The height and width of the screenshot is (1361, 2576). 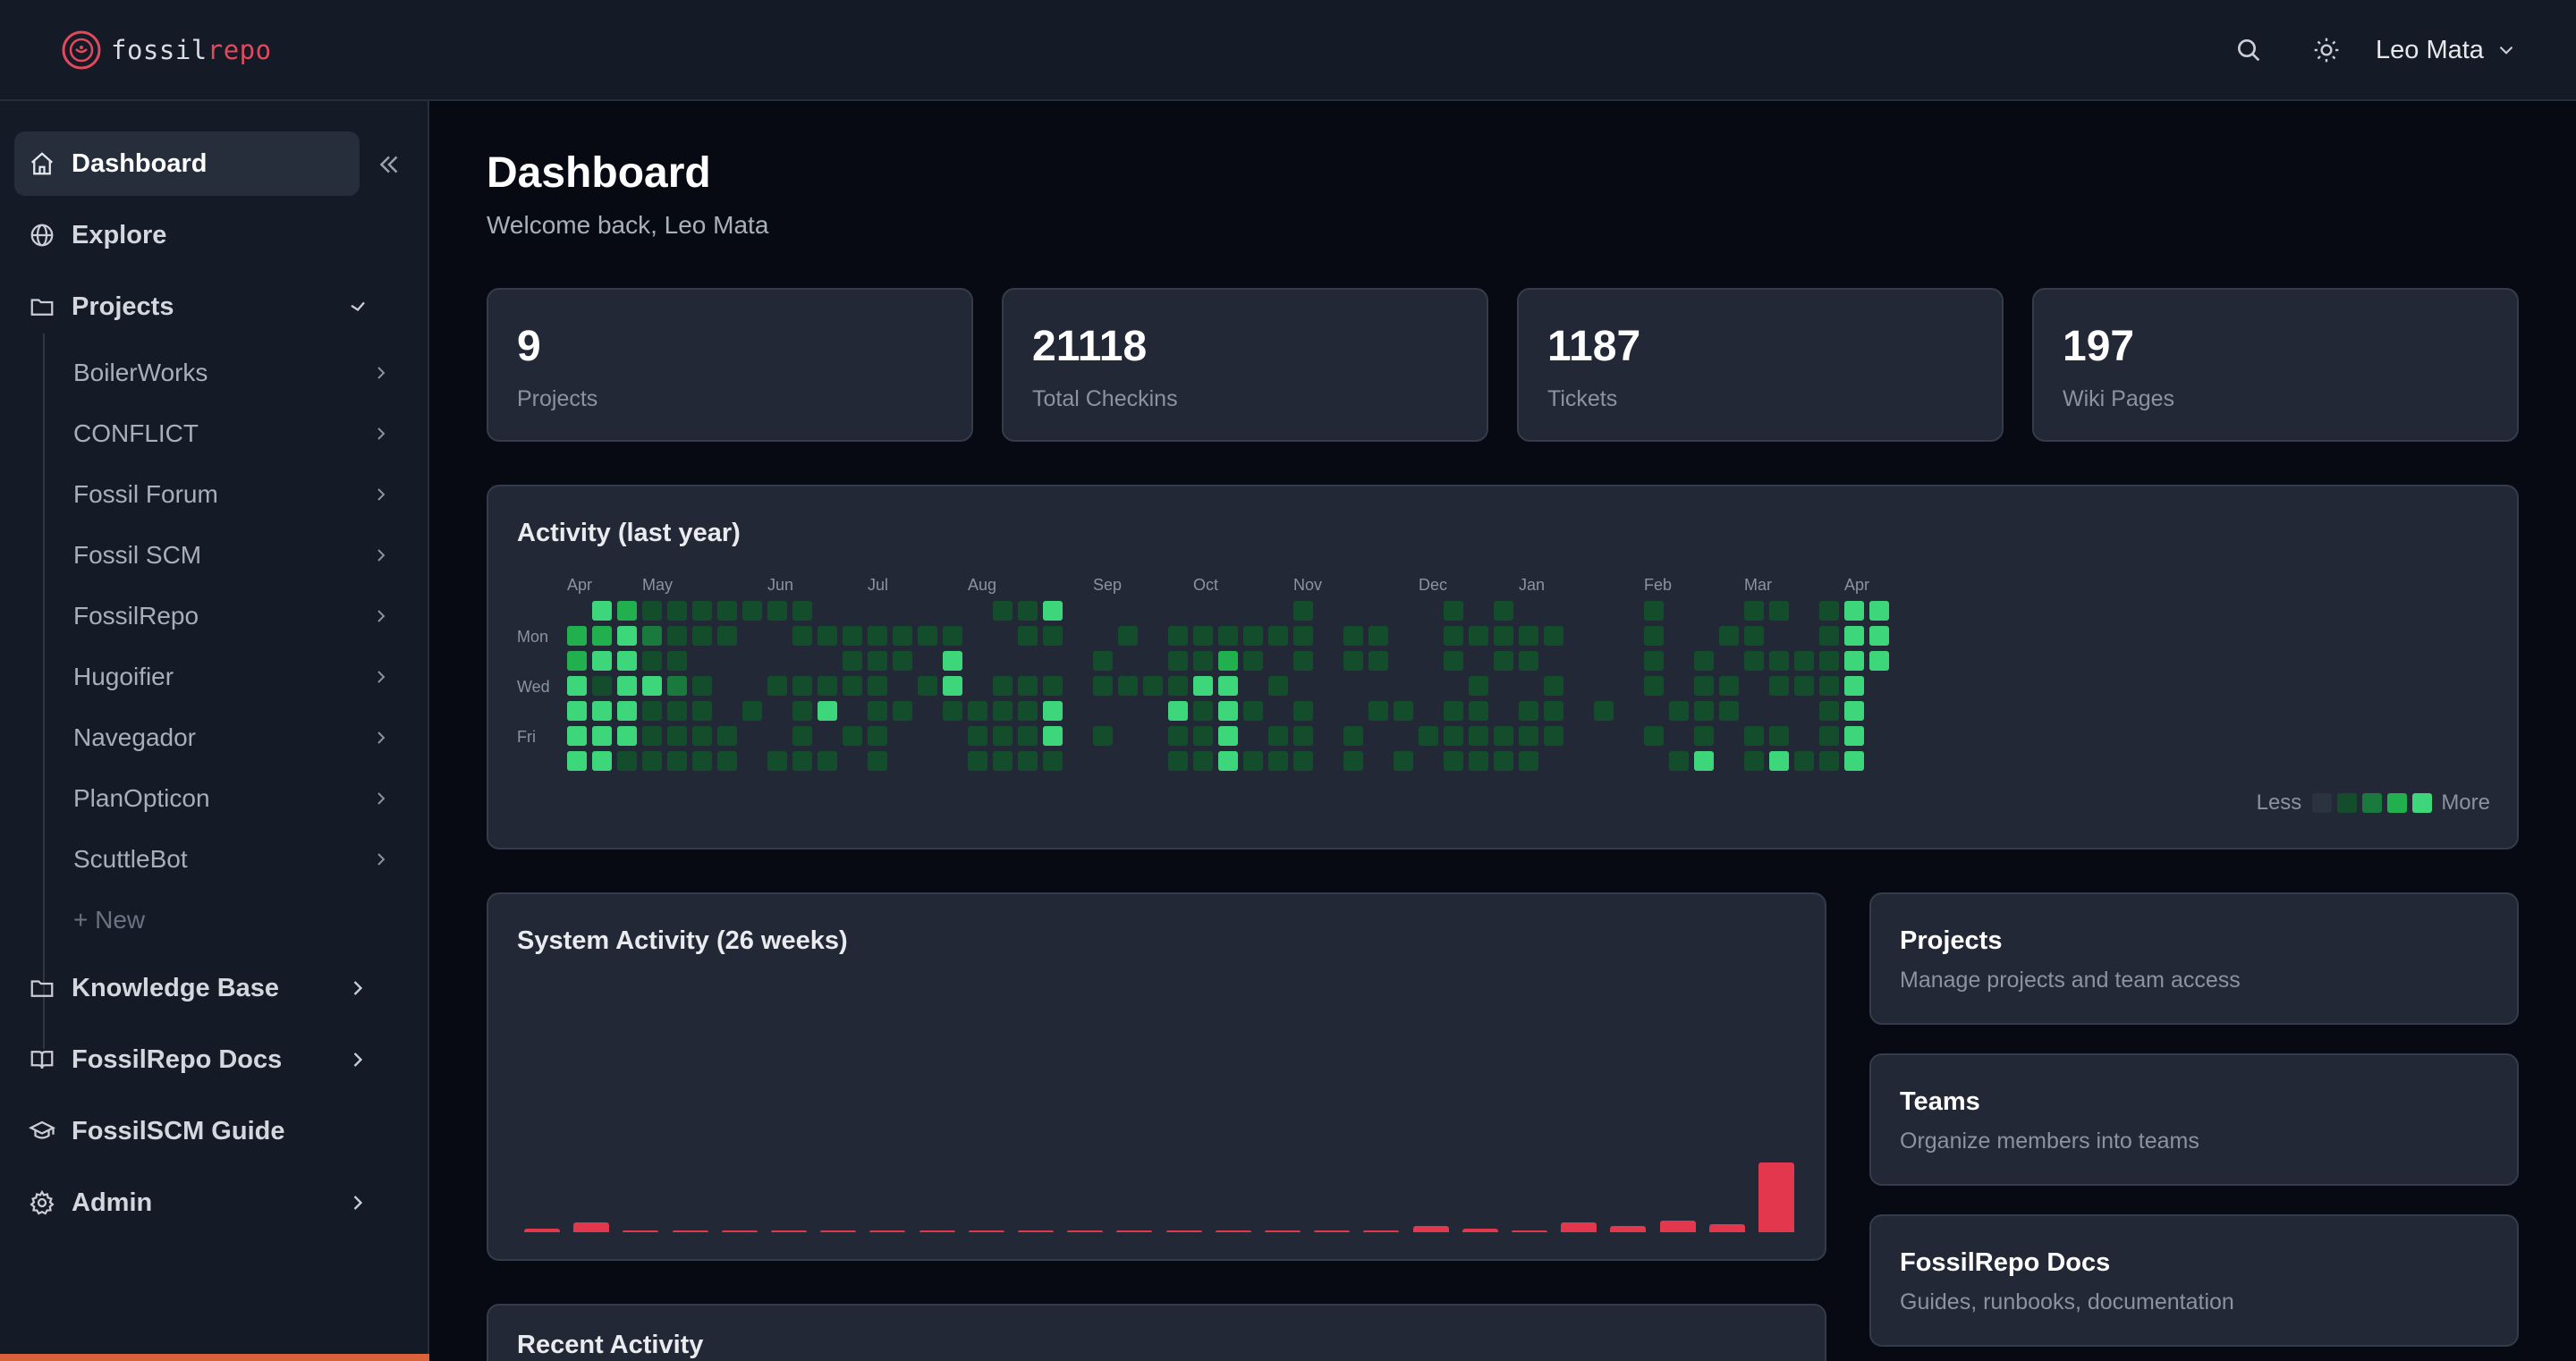 I want to click on sidebar-item-label: Dashboard, so click(x=140, y=163).